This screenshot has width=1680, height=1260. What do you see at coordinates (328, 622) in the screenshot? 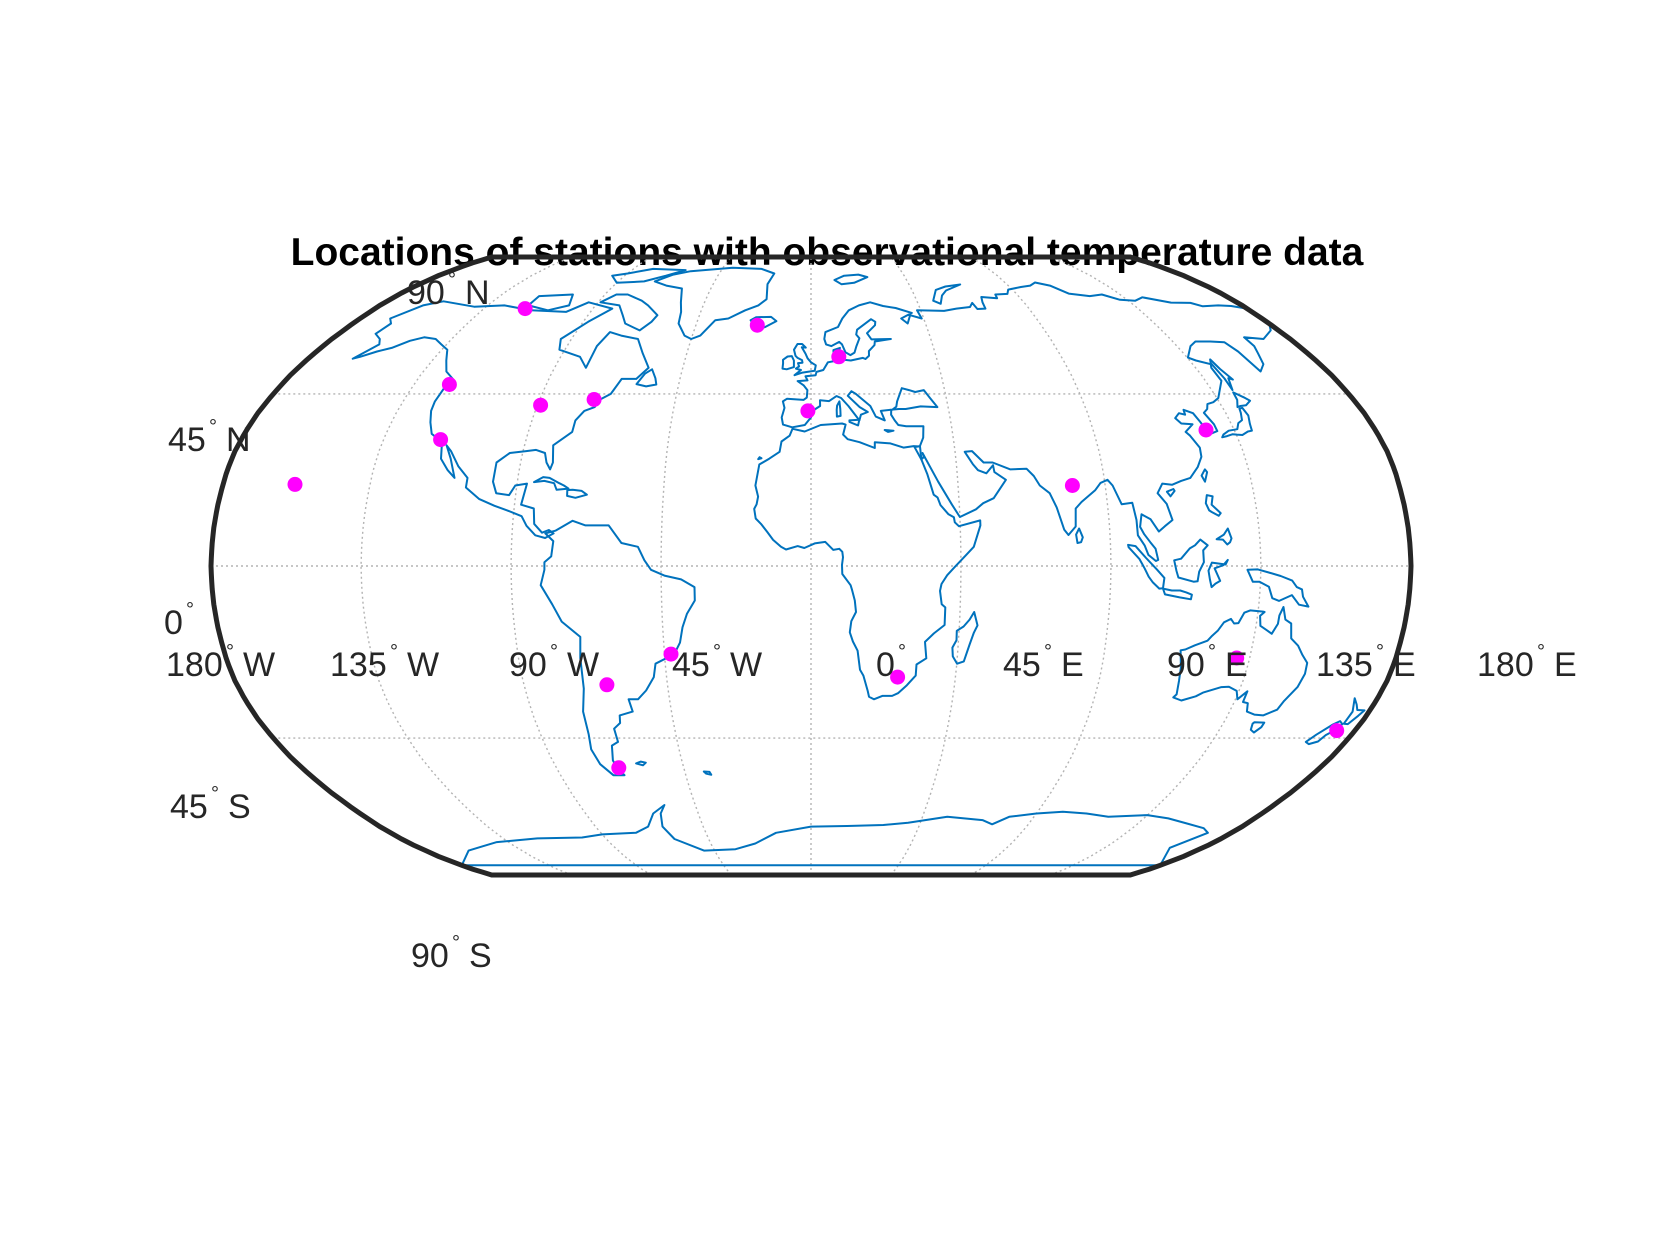
I see `latitude-labels: 90 ° N45 ° N0 °45 ° S90 ° S` at bounding box center [328, 622].